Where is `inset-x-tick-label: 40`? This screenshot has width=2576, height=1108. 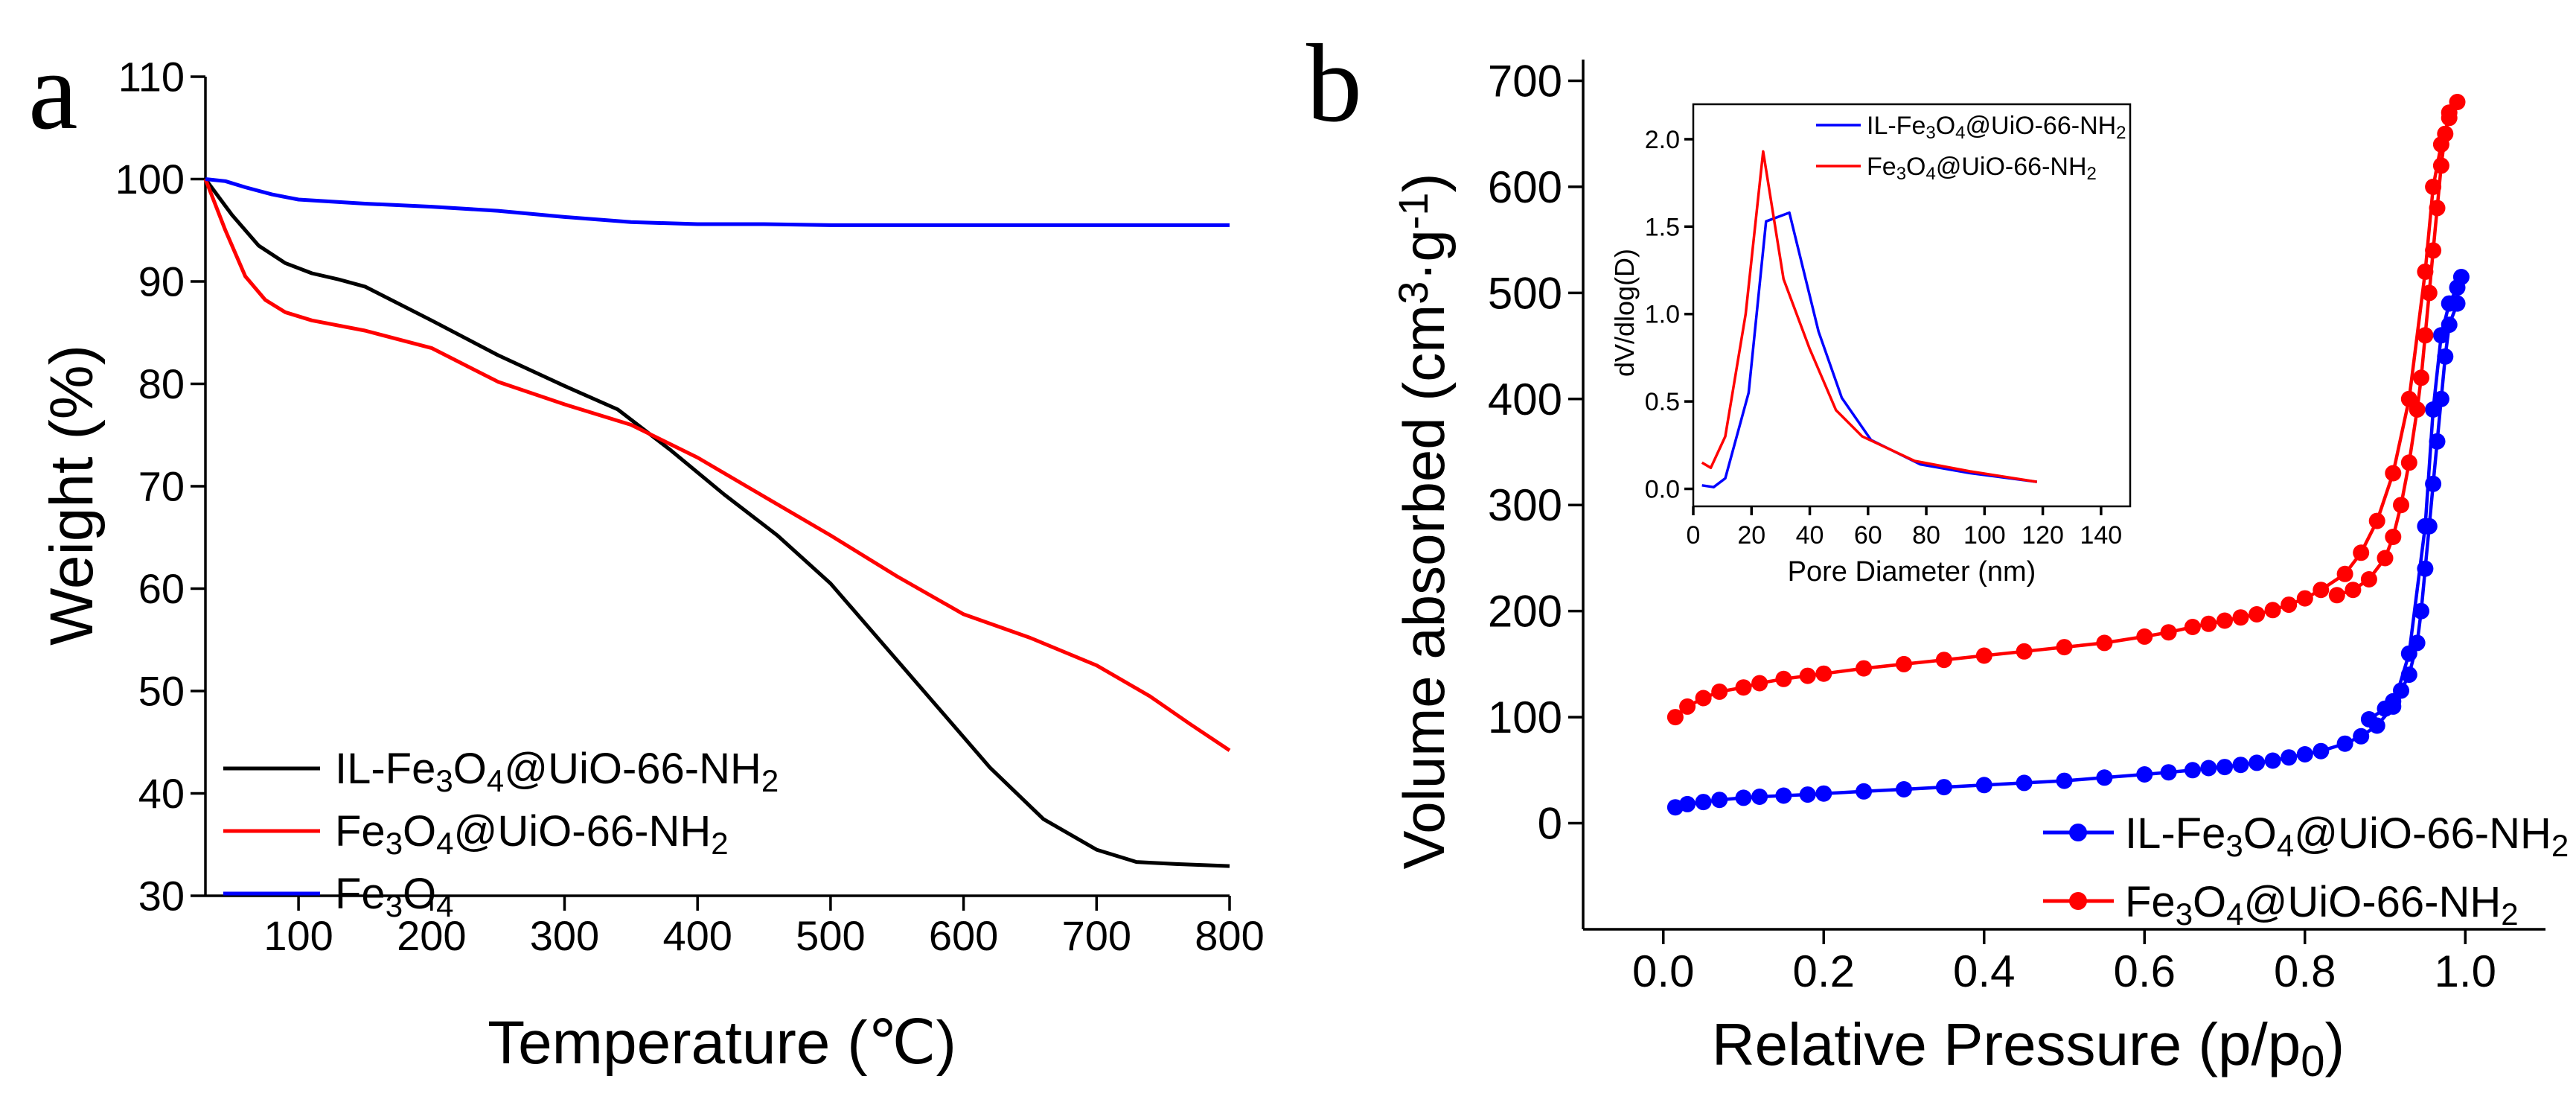
inset-x-tick-label: 40 is located at coordinates (1810, 535).